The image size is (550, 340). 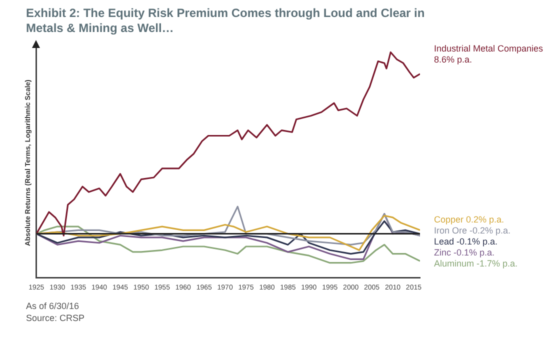 I want to click on series-label: Iron Ore -0.2% p.a., so click(x=472, y=231).